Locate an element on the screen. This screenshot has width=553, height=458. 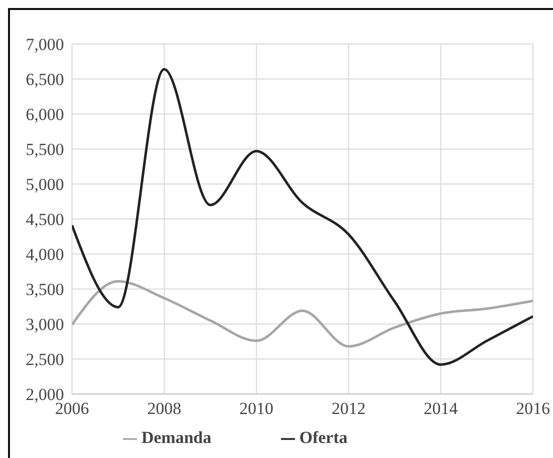
x-tick-label: 2006 is located at coordinates (72, 408).